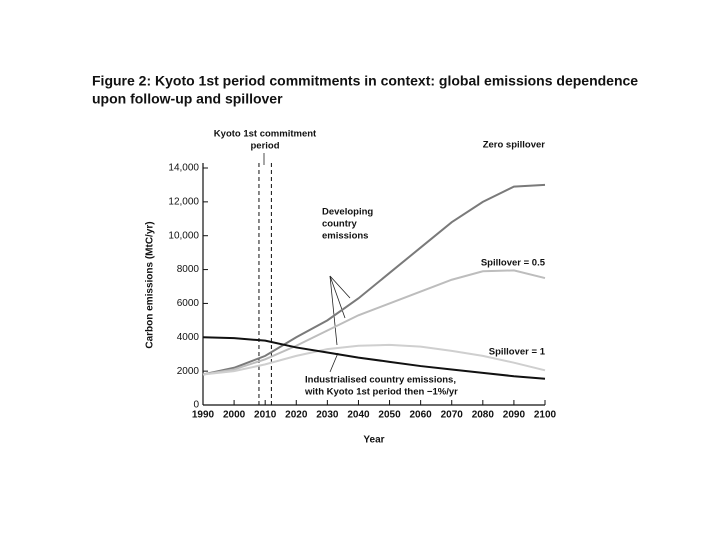 This screenshot has height=540, width=720. What do you see at coordinates (183, 201) in the screenshot?
I see `y-tick-label: 12,000` at bounding box center [183, 201].